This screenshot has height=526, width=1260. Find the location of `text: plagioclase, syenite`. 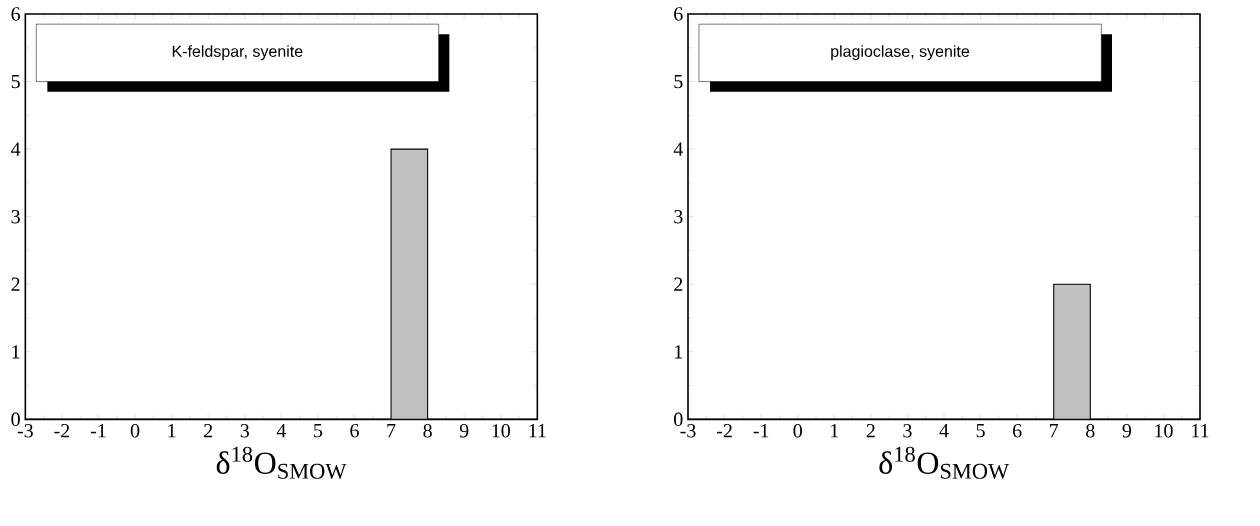

text: plagioclase, syenite is located at coordinates (900, 53).